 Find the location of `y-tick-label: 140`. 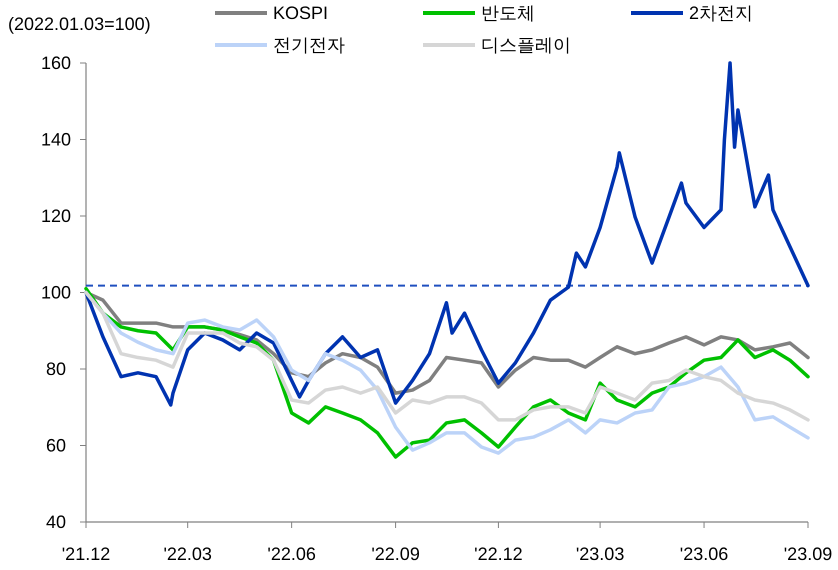

y-tick-label: 140 is located at coordinates (56, 140).